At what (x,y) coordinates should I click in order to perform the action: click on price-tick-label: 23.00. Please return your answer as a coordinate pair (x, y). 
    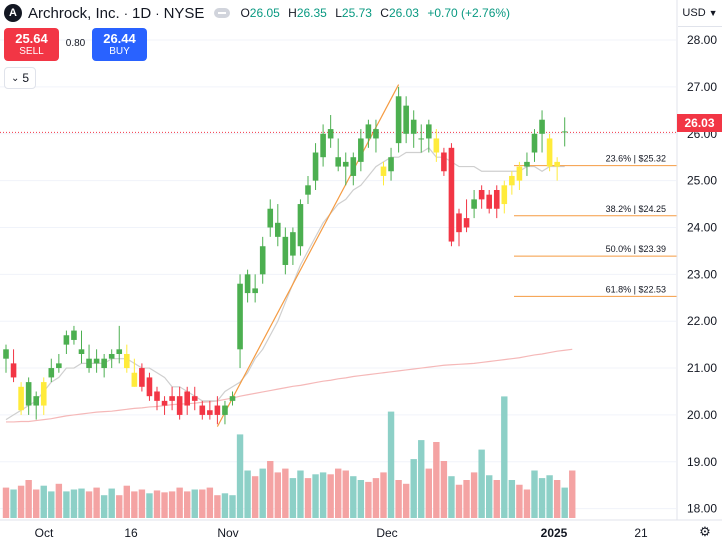
    Looking at the image, I should click on (702, 274).